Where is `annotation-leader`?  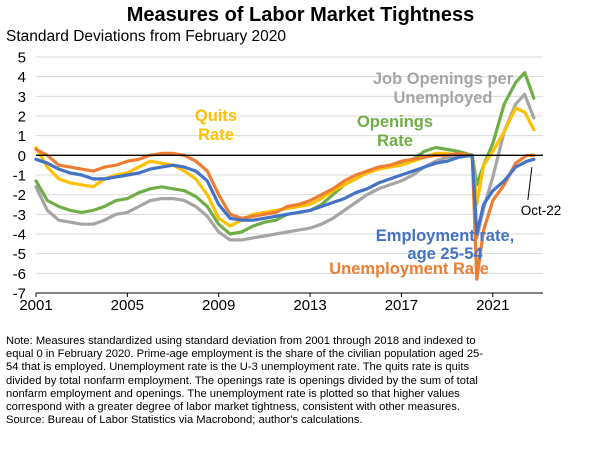
annotation-leader is located at coordinates (530, 184).